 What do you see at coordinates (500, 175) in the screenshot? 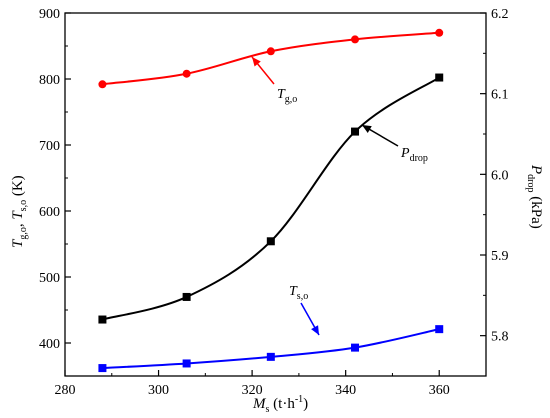
I see `y-right-tick-label: 6.0` at bounding box center [500, 175].